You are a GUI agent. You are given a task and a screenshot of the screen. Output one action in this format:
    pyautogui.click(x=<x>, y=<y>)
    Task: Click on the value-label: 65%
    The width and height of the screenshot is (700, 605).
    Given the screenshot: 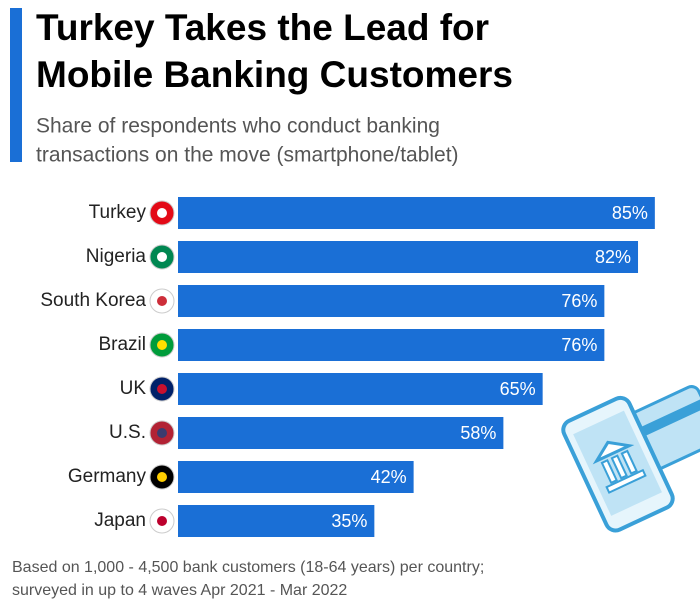 What is the action you would take?
    pyautogui.click(x=518, y=389)
    